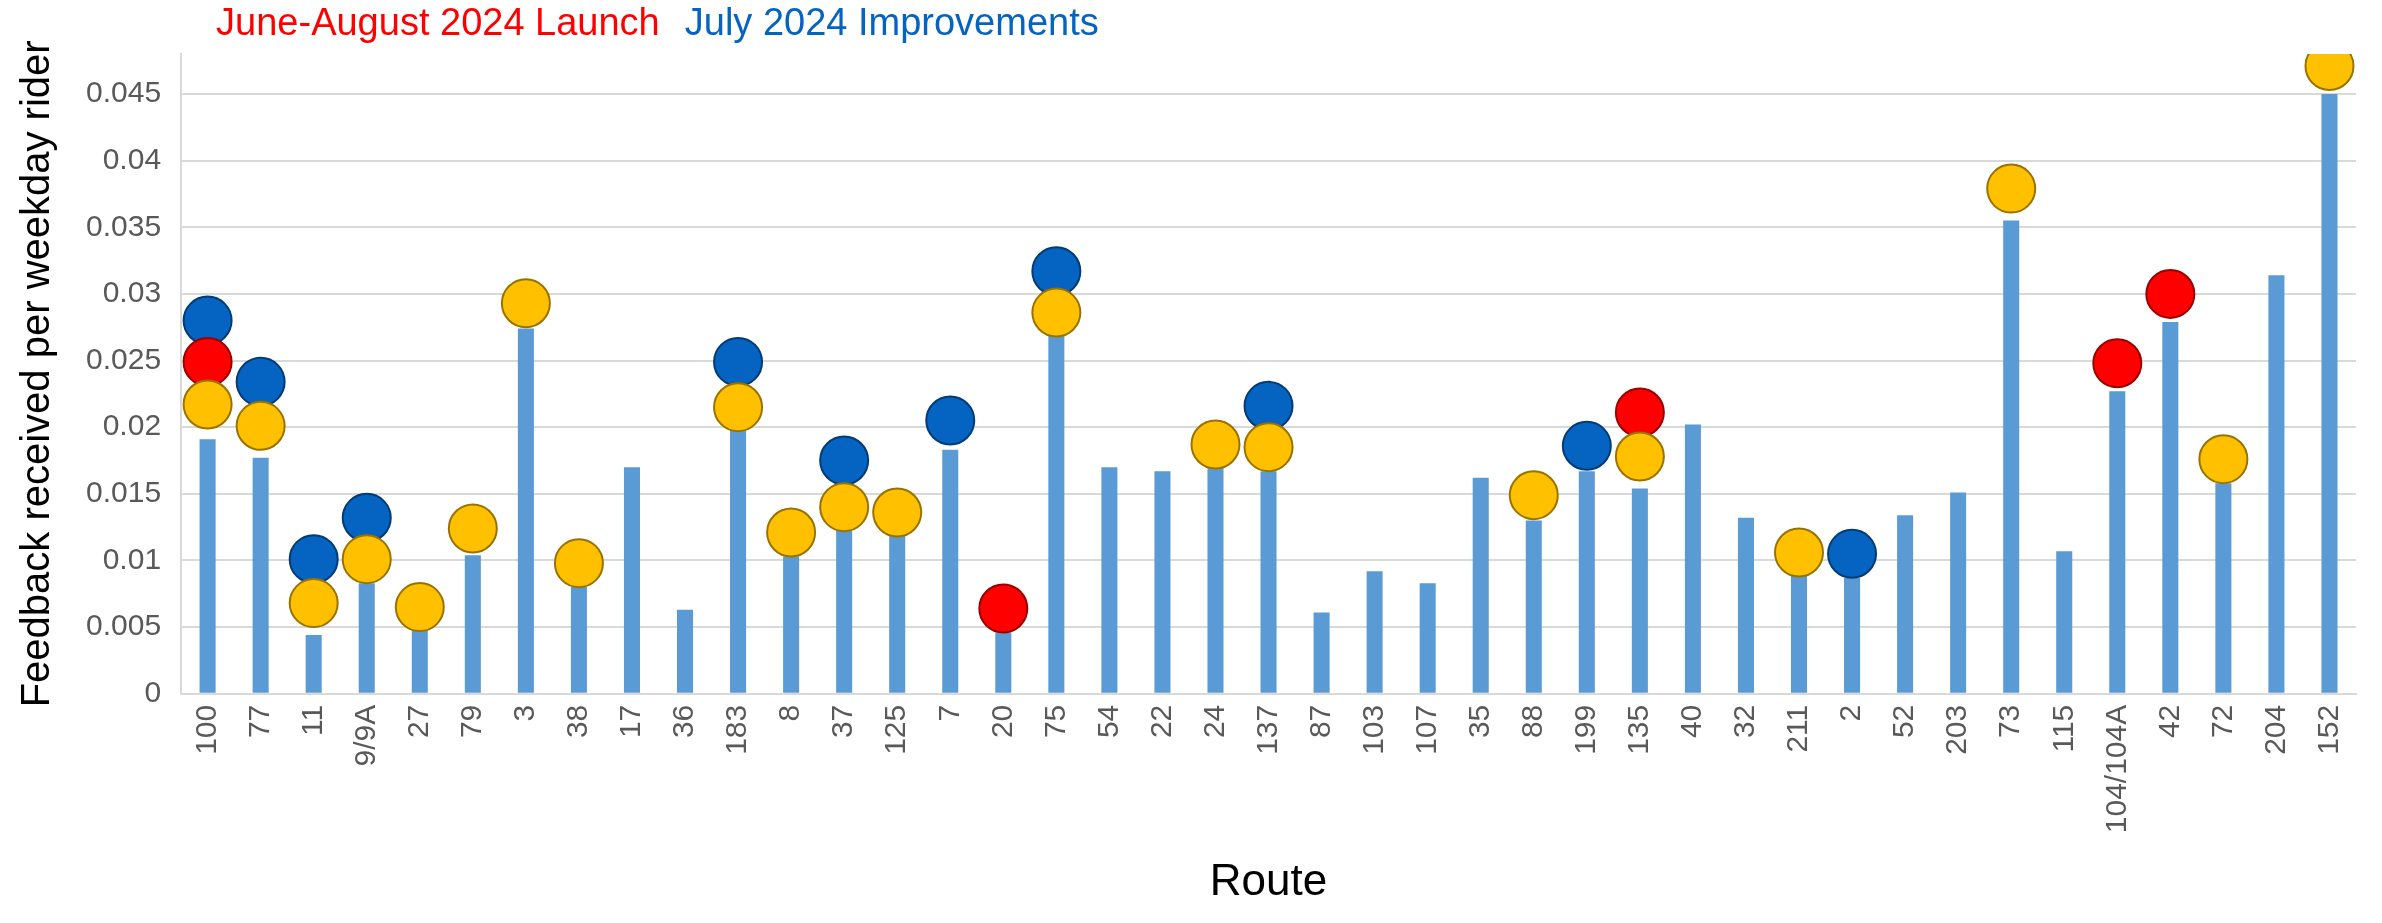  Describe the element at coordinates (1160, 721) in the screenshot. I see `x-tick-label: 22` at that location.